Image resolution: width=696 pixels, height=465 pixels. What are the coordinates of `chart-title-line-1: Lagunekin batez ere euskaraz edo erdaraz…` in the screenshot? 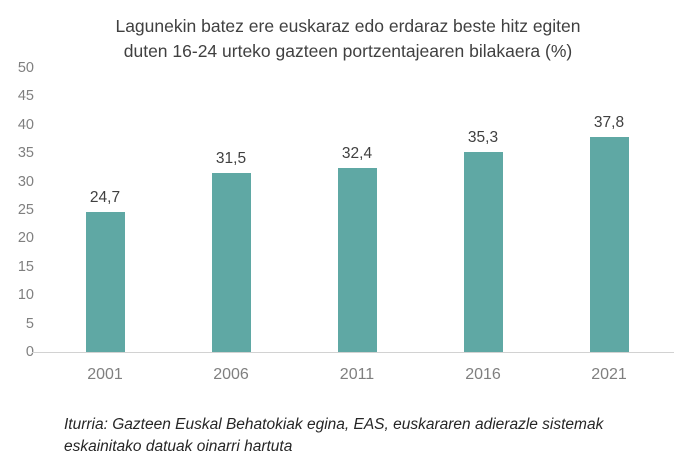 It's located at (348, 26).